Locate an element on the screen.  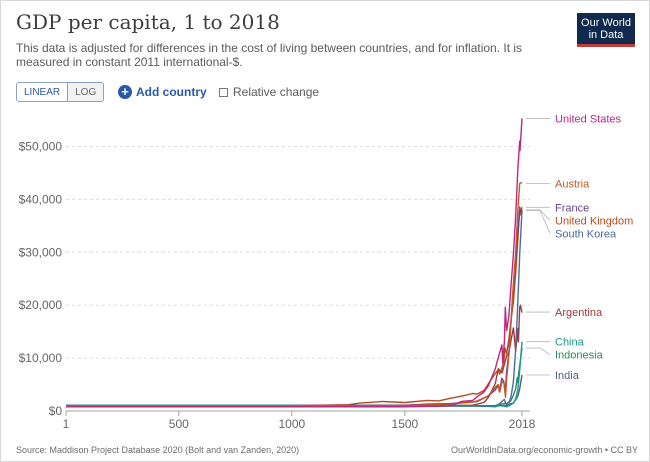
relative-change-checkbox is located at coordinates (223, 92).